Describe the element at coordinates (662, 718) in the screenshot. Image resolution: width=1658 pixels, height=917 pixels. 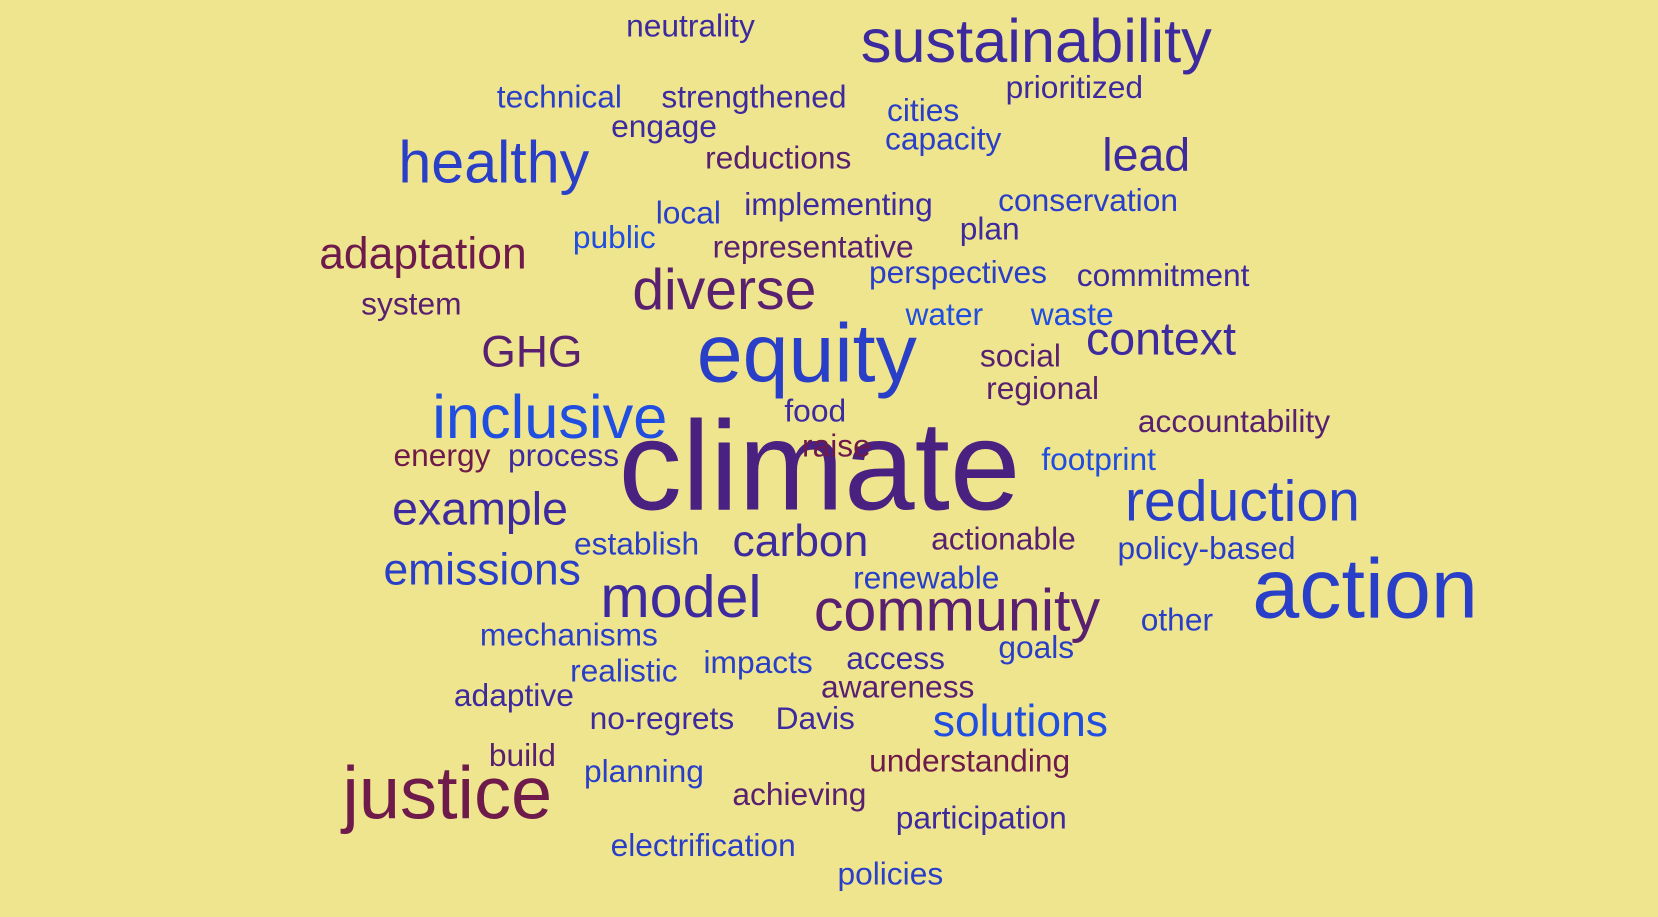
I see `word: no-regrets` at that location.